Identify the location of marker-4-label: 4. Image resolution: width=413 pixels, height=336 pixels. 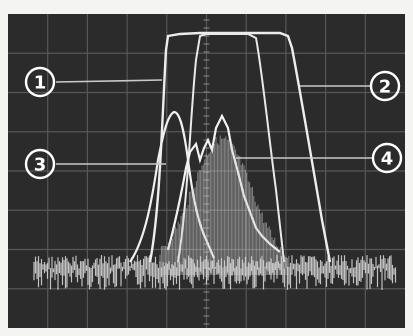
(387, 159).